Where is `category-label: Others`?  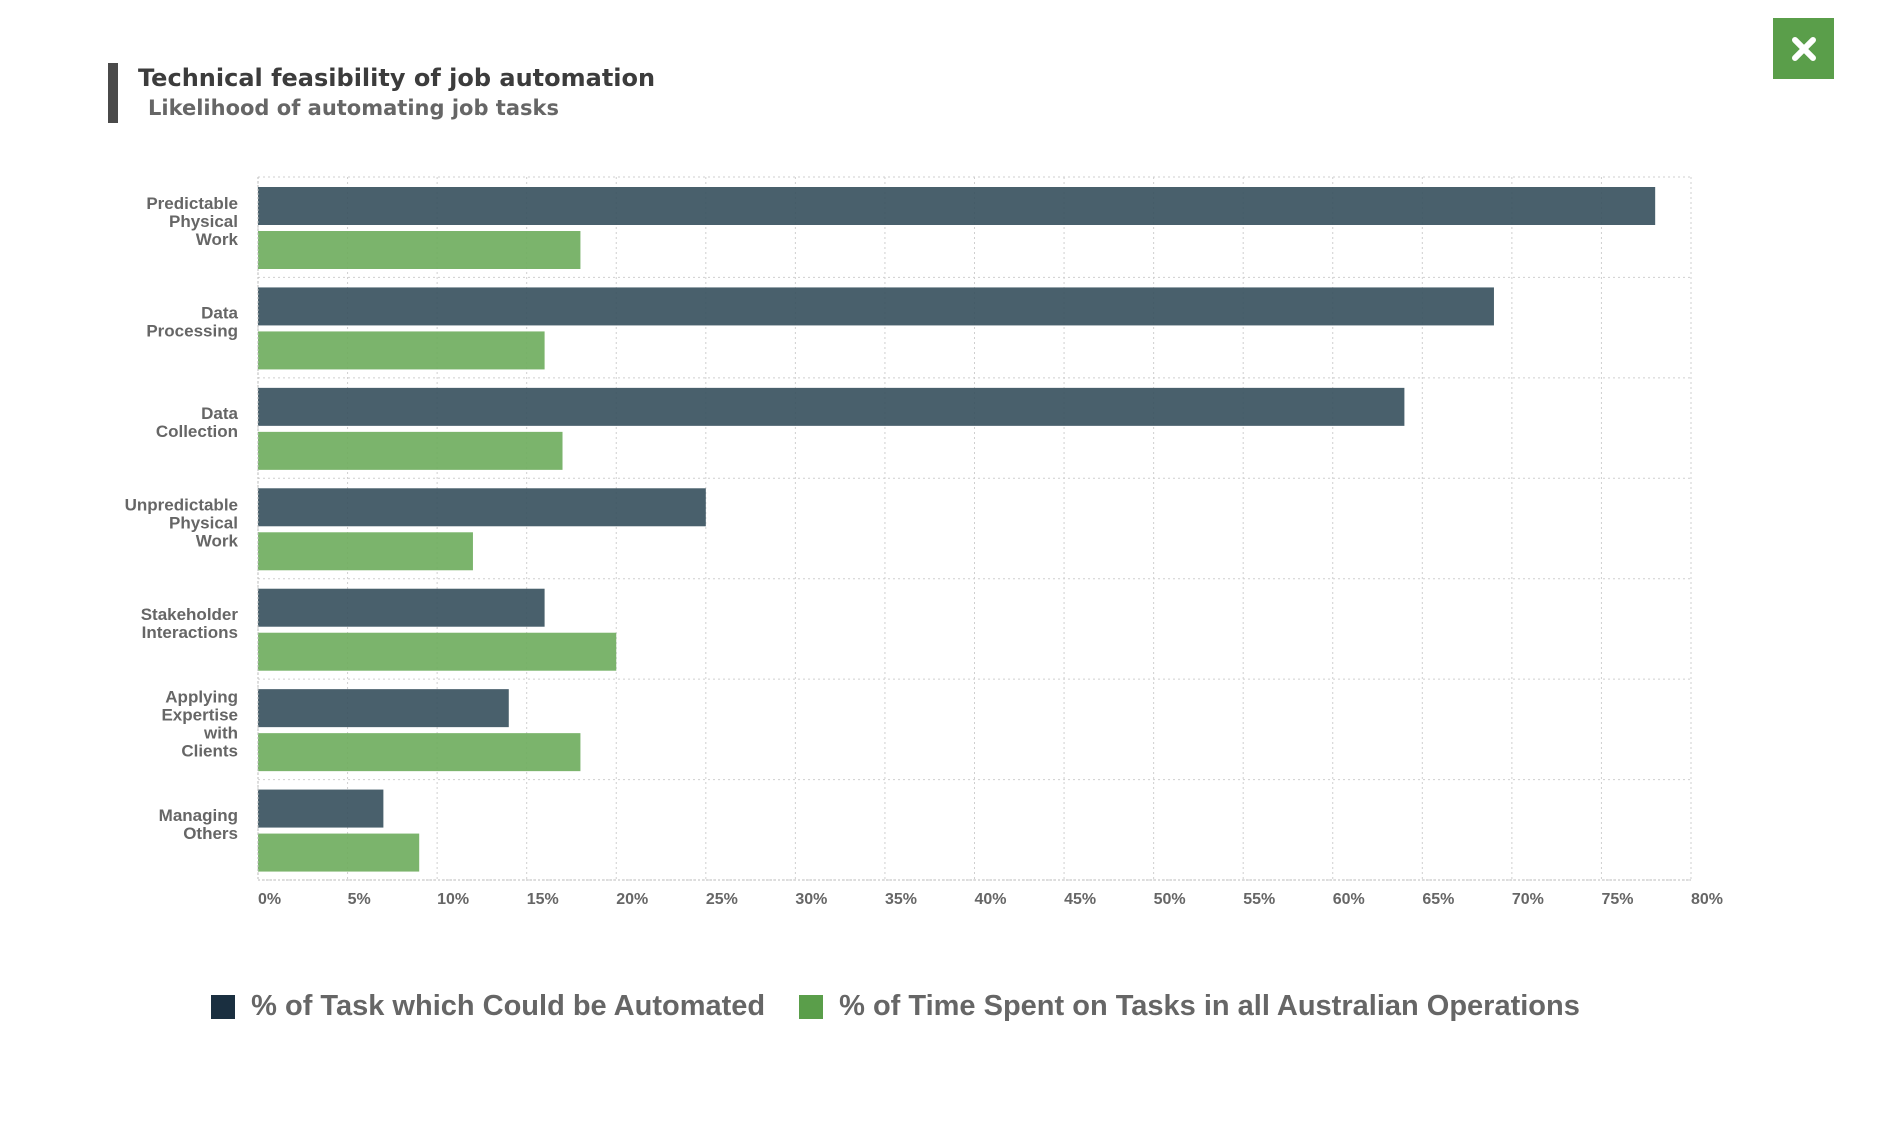 category-label: Others is located at coordinates (210, 833).